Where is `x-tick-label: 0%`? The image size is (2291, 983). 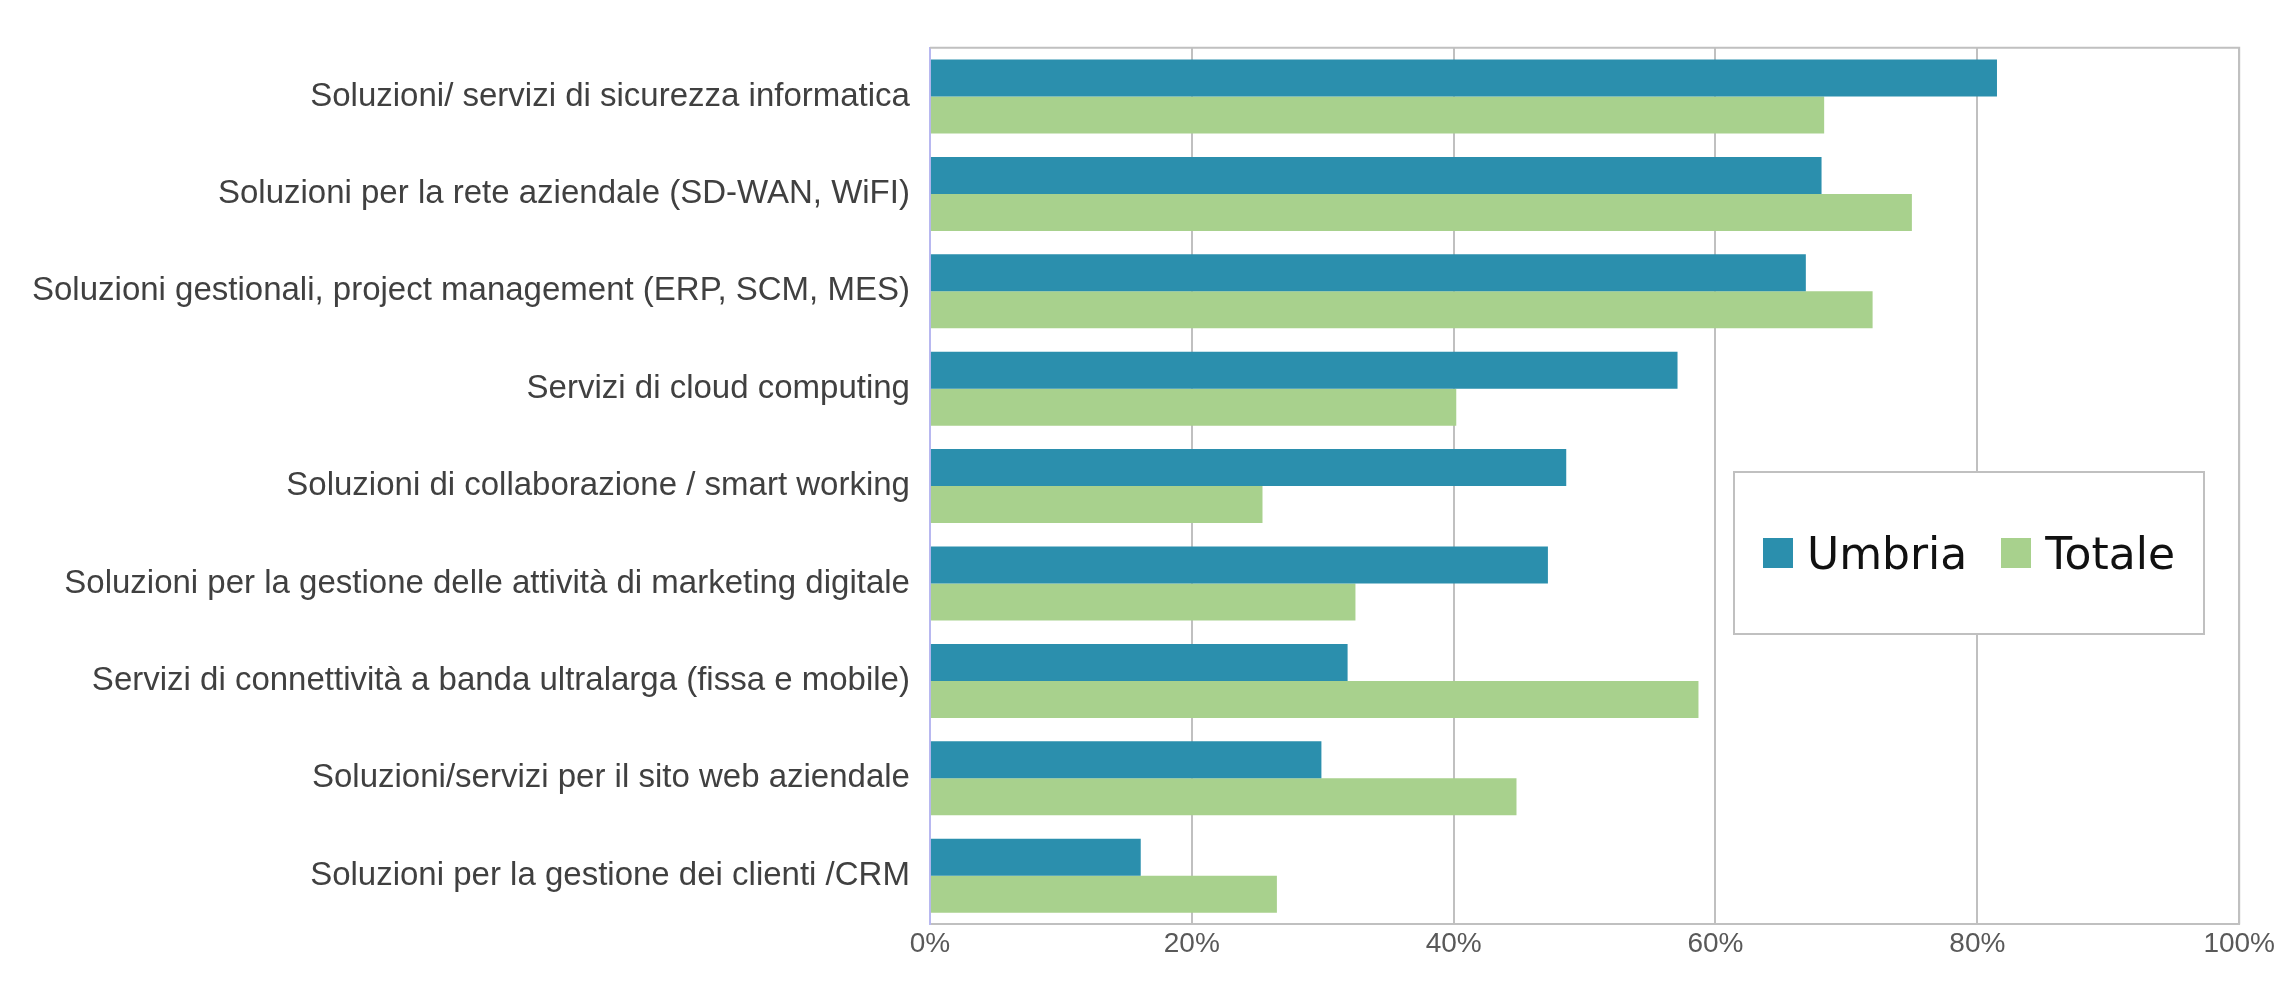 x-tick-label: 0% is located at coordinates (930, 942).